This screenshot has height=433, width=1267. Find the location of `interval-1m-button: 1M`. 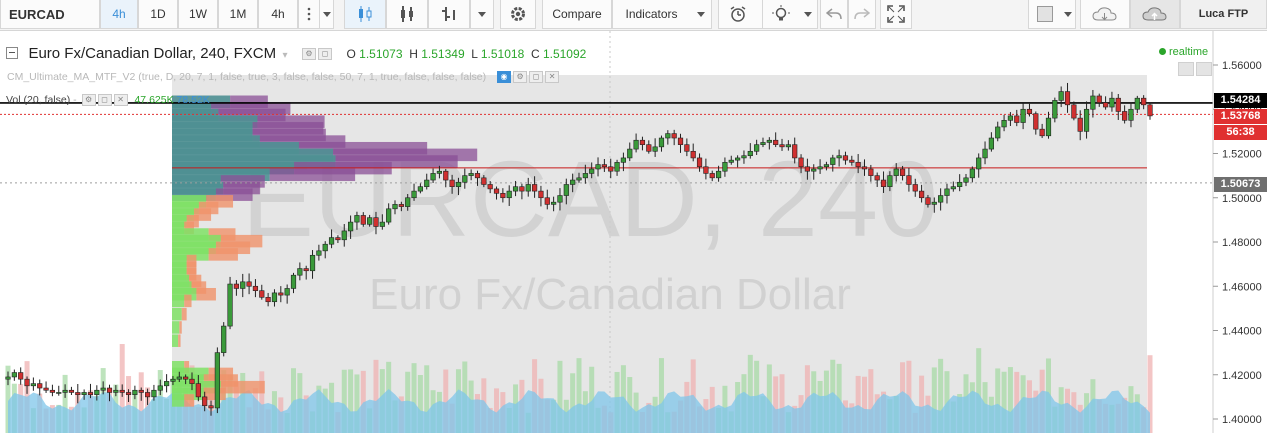

interval-1m-button: 1M is located at coordinates (238, 14).